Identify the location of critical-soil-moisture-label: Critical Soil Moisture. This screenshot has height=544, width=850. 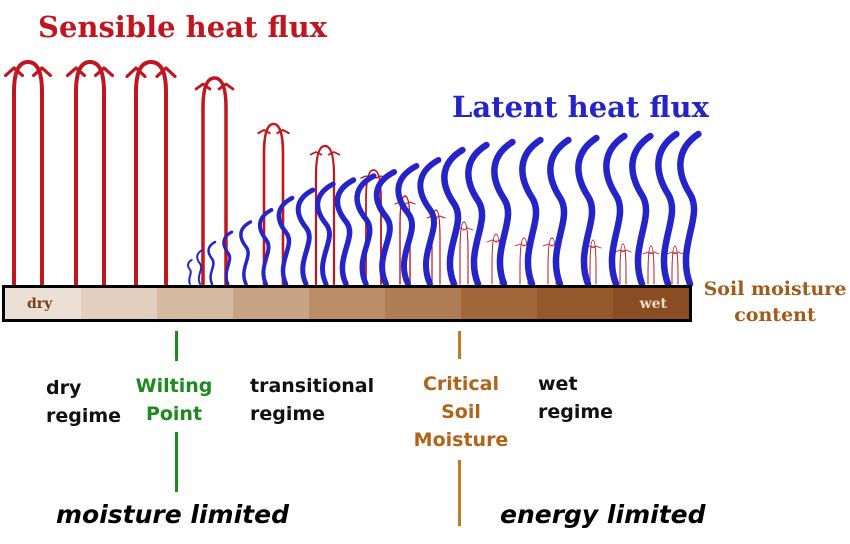
(461, 412).